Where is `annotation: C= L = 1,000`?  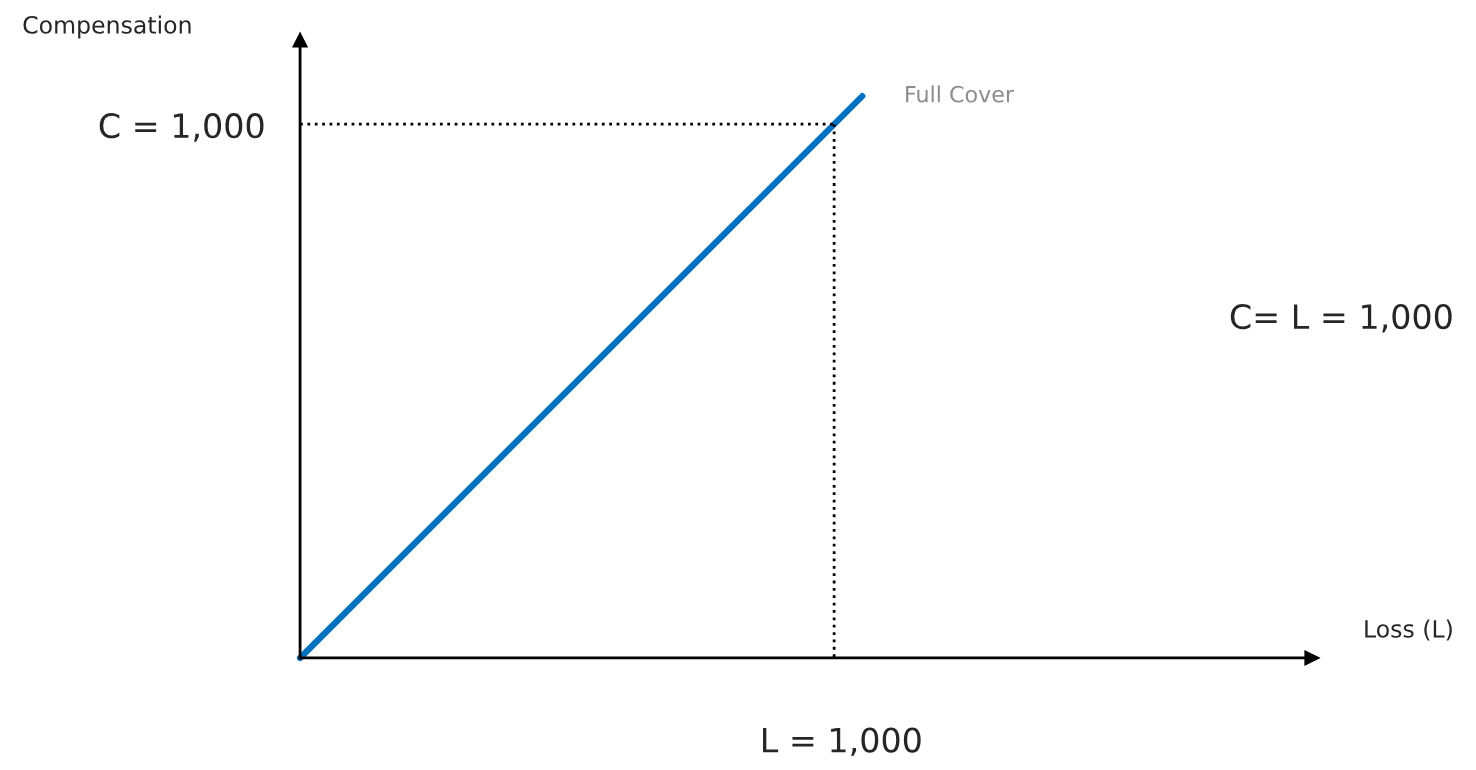
annotation: C= L = 1,000 is located at coordinates (1341, 318).